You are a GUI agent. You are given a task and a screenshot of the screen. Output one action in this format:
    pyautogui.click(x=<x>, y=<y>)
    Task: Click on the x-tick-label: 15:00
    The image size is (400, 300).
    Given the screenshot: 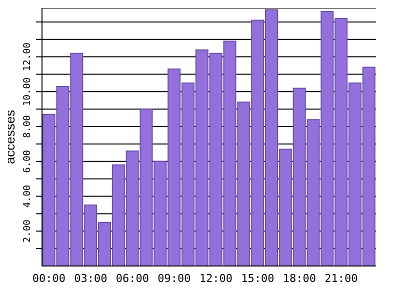 What is the action you would take?
    pyautogui.click(x=257, y=278)
    